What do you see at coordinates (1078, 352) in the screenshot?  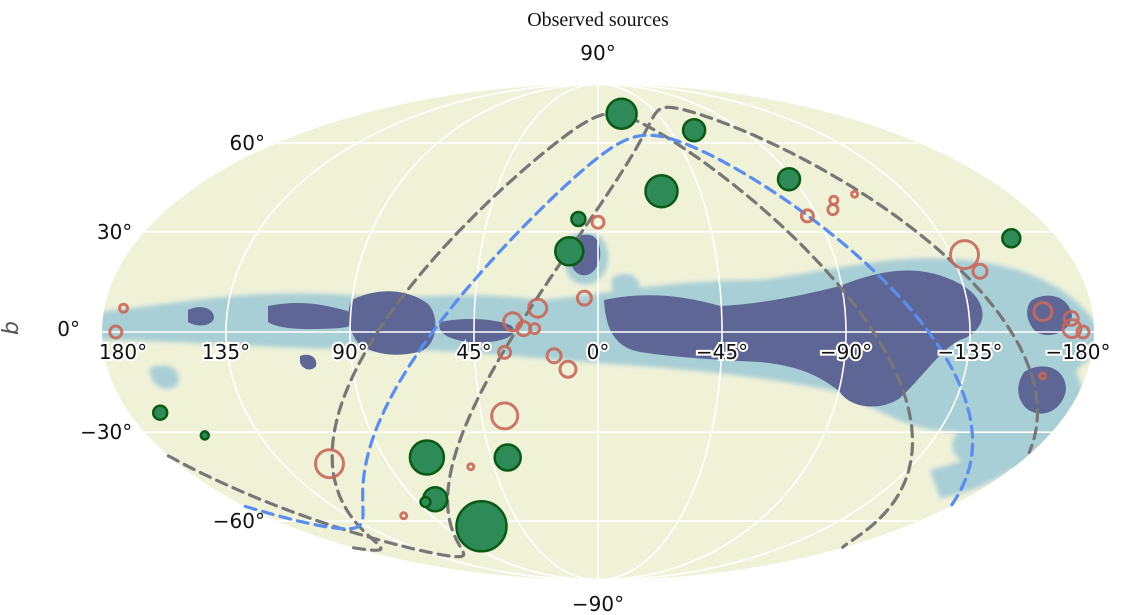 I see `x-tick-label: −180°` at bounding box center [1078, 352].